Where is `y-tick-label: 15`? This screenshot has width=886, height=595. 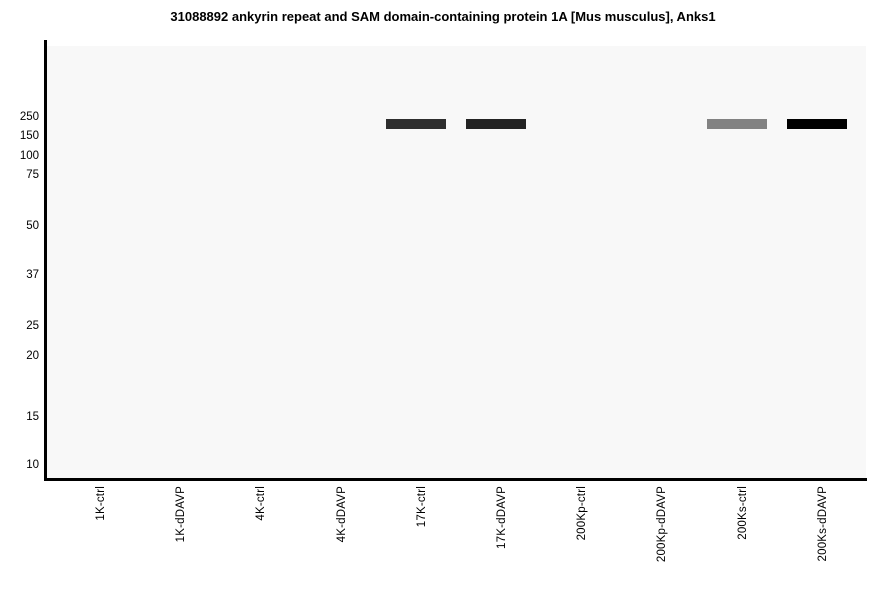 y-tick-label: 15 is located at coordinates (32, 416).